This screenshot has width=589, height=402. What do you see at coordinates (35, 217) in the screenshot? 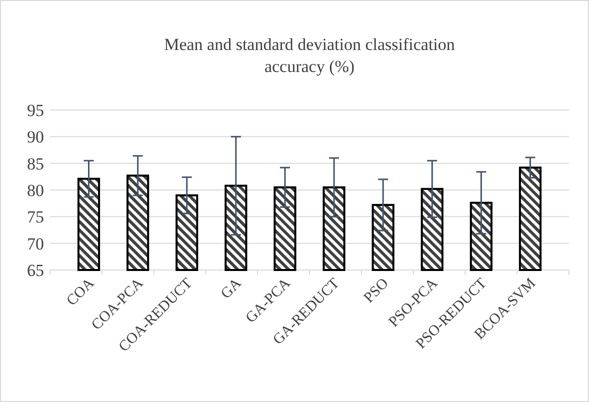
I see `y-tick-label: 75` at bounding box center [35, 217].